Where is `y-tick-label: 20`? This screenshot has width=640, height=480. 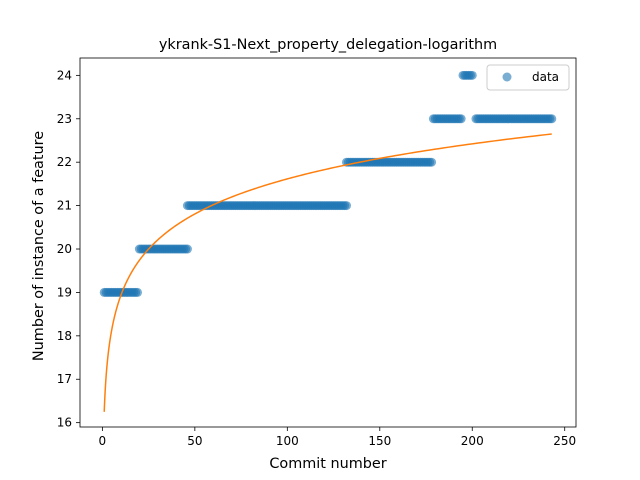 y-tick-label: 20 is located at coordinates (64, 249).